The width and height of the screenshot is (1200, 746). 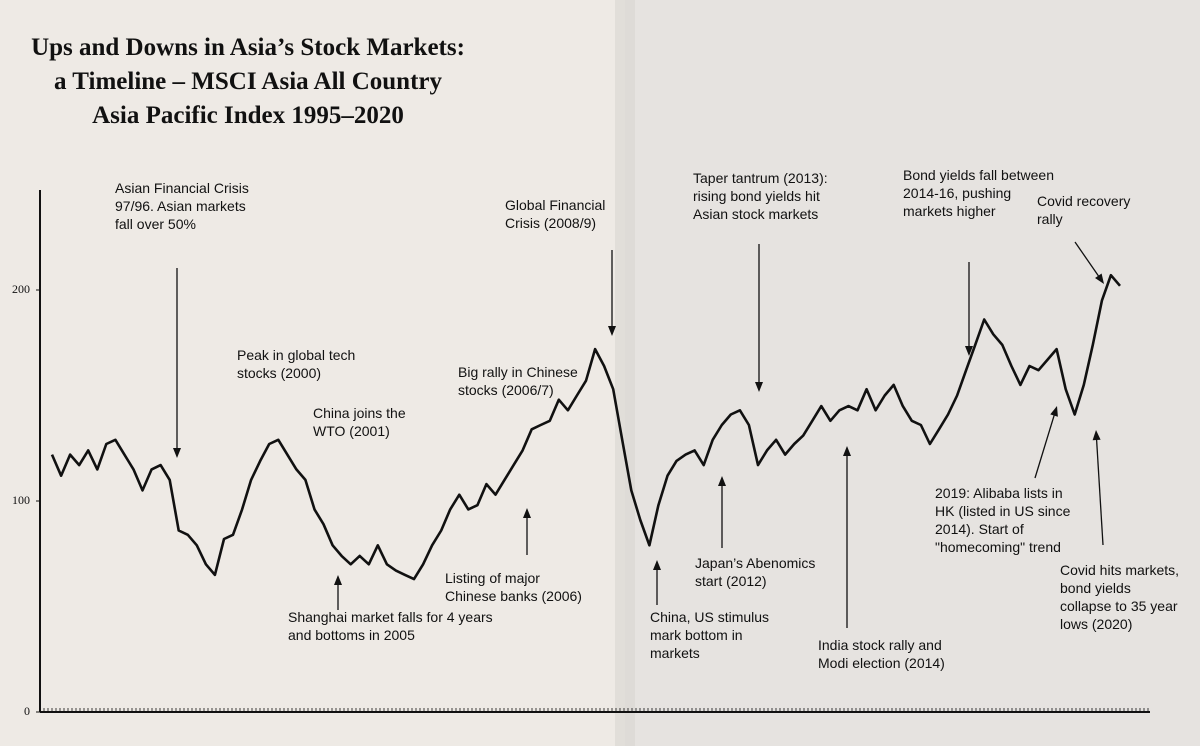 What do you see at coordinates (359, 413) in the screenshot?
I see `annotation: China joins the` at bounding box center [359, 413].